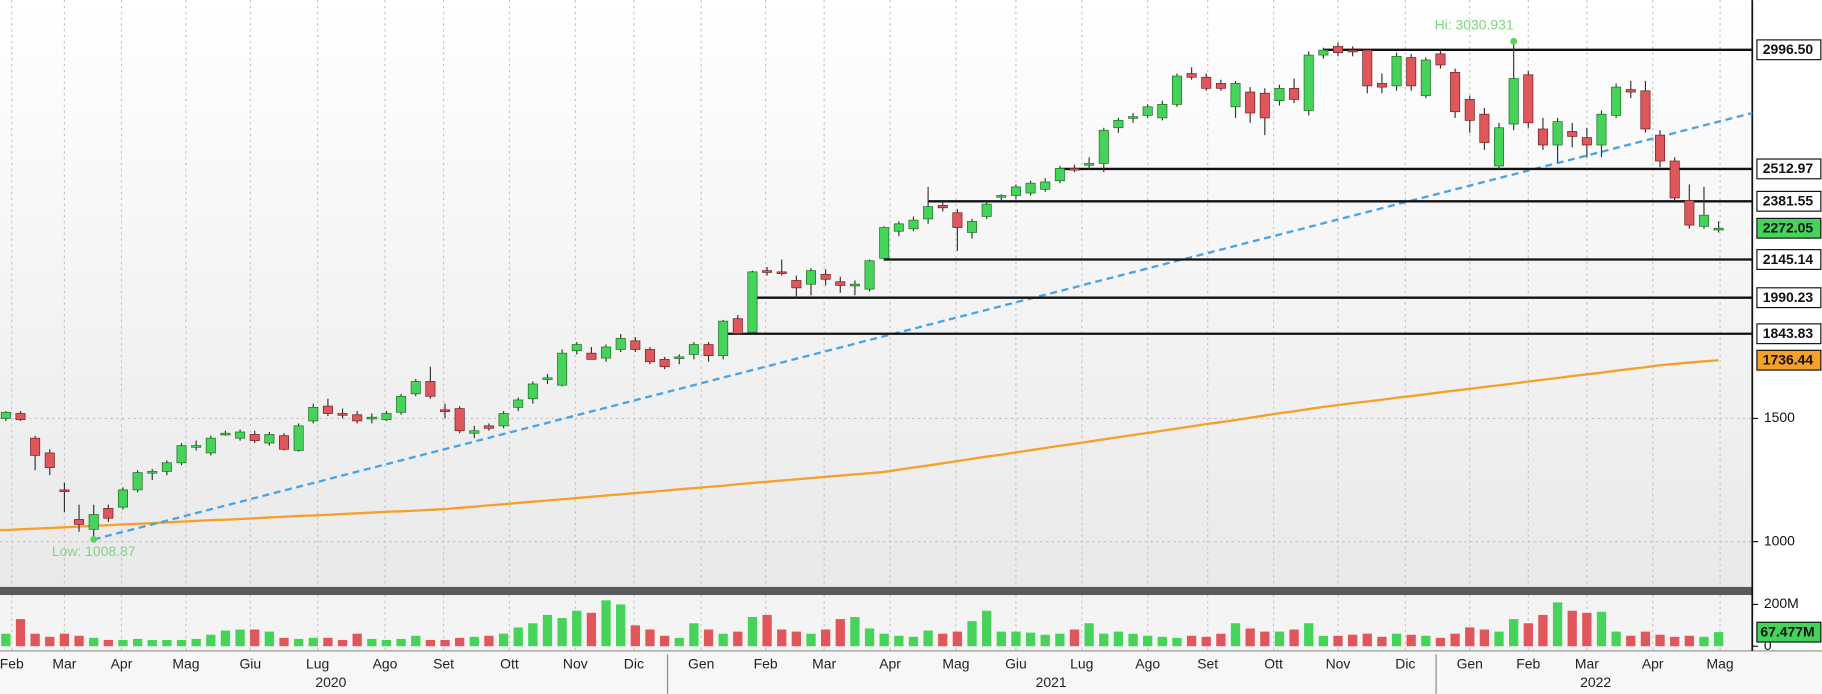  What do you see at coordinates (385, 663) in the screenshot?
I see `x-tick-label: Ago` at bounding box center [385, 663].